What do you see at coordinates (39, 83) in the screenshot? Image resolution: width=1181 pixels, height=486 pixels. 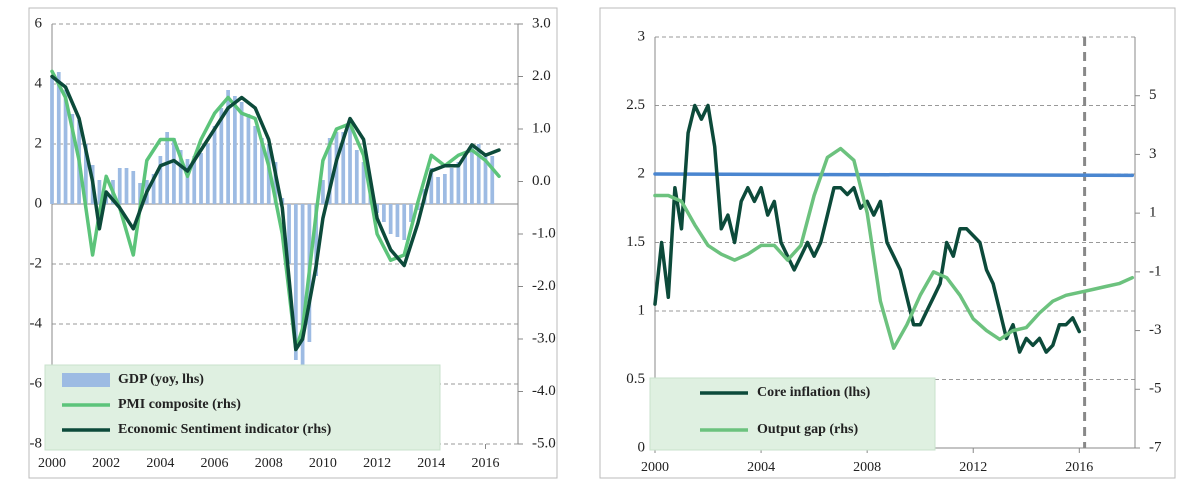 I see `y-tick-label: 4` at bounding box center [39, 83].